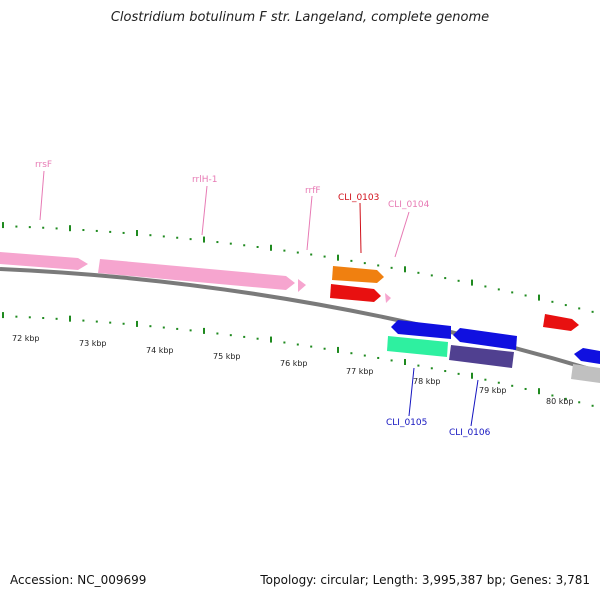 Image resolution: width=600 pixels, height=600 pixels. I want to click on leader-cli0103, so click(360, 228).